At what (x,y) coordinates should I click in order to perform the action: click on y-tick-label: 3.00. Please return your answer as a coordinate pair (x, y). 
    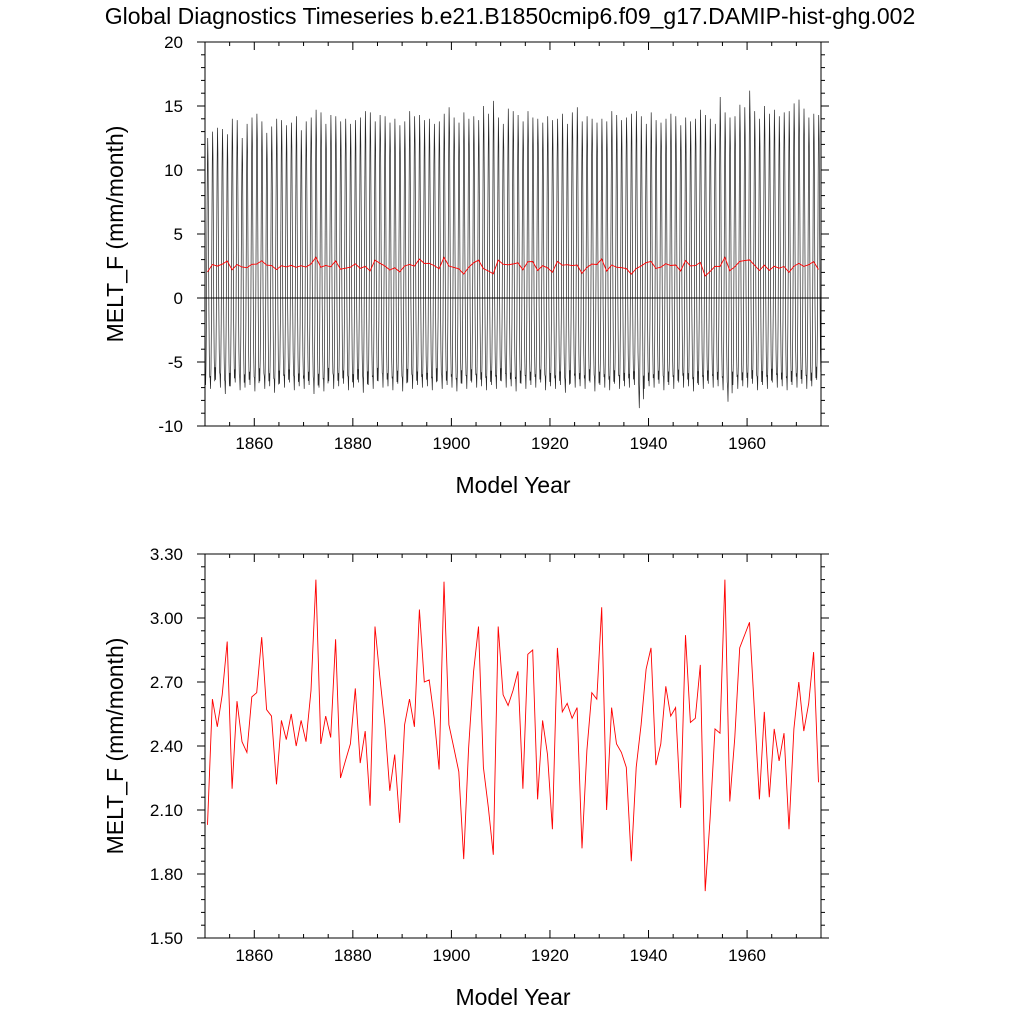
    Looking at the image, I should click on (166, 618).